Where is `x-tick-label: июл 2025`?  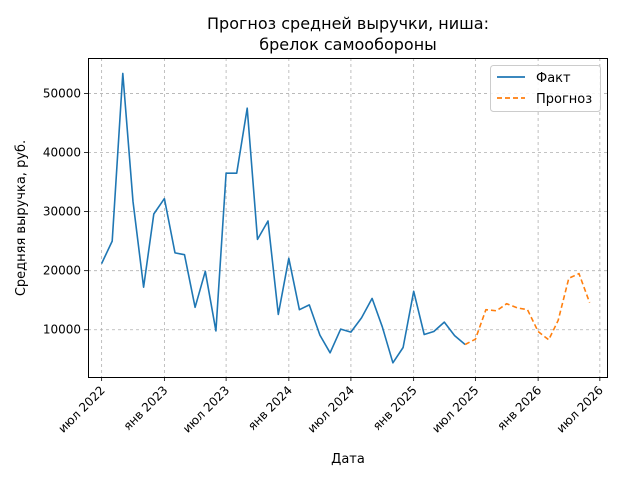
x-tick-label: июл 2025 is located at coordinates (455, 409).